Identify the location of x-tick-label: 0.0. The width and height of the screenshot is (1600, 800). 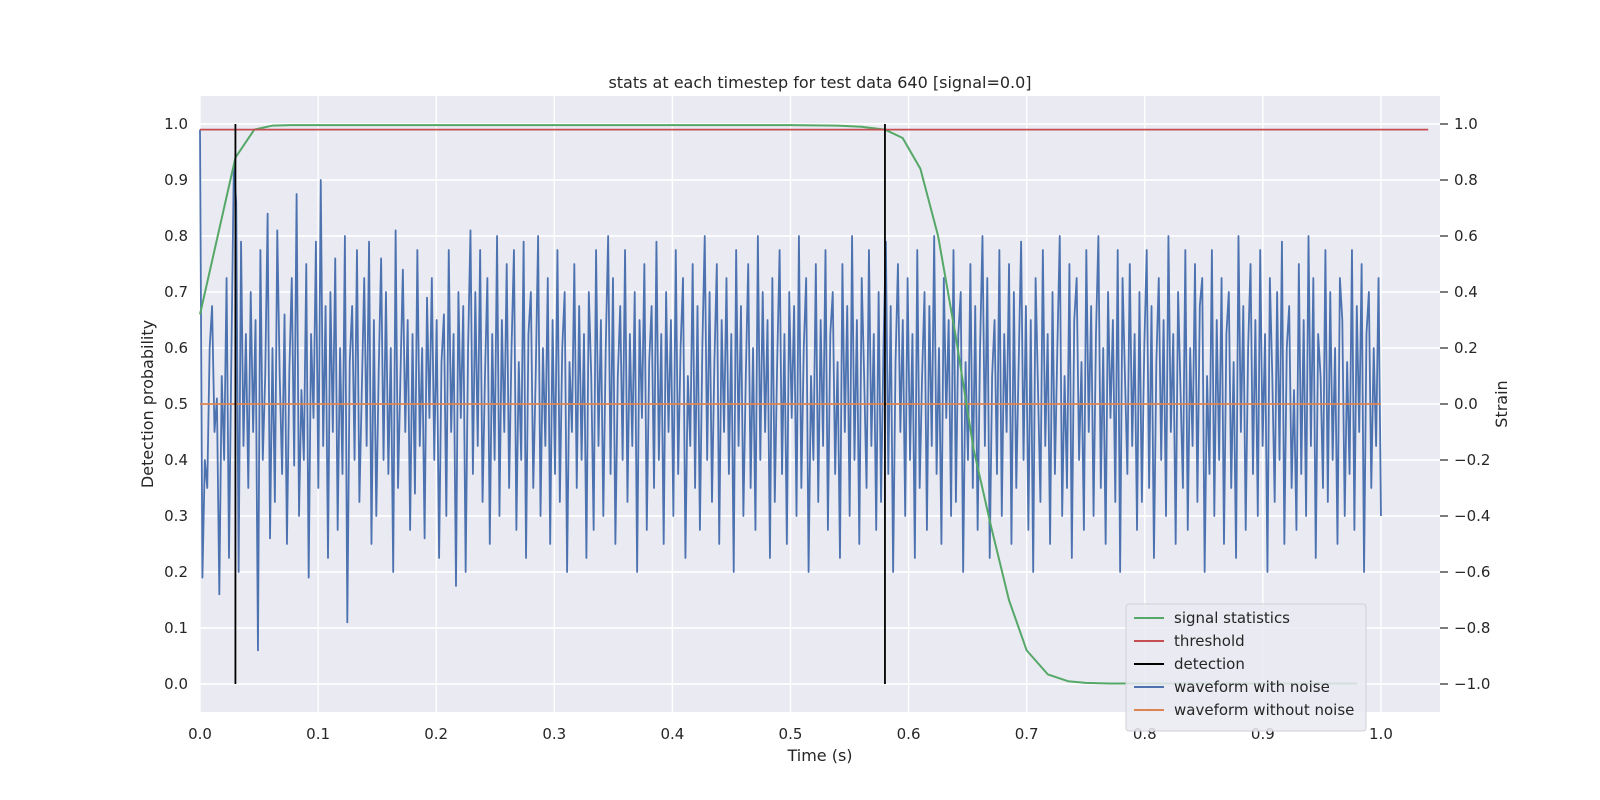
(200, 734).